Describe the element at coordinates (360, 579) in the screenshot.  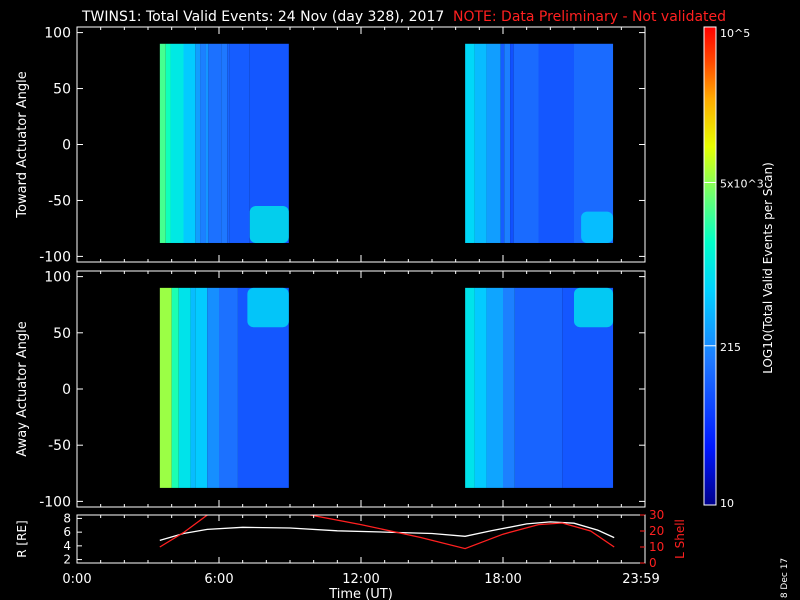
I see `x-tick-label: 12:00` at that location.